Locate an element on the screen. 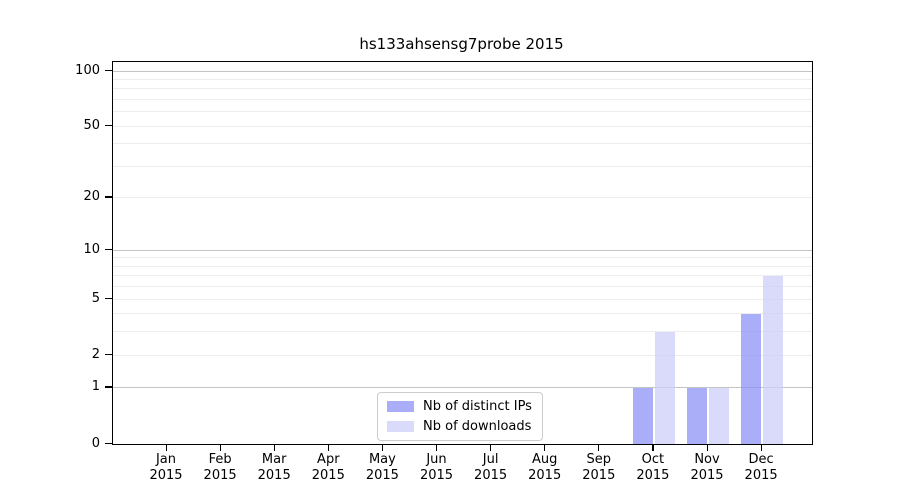  x-tick-label: Apr 2015 is located at coordinates (328, 468).